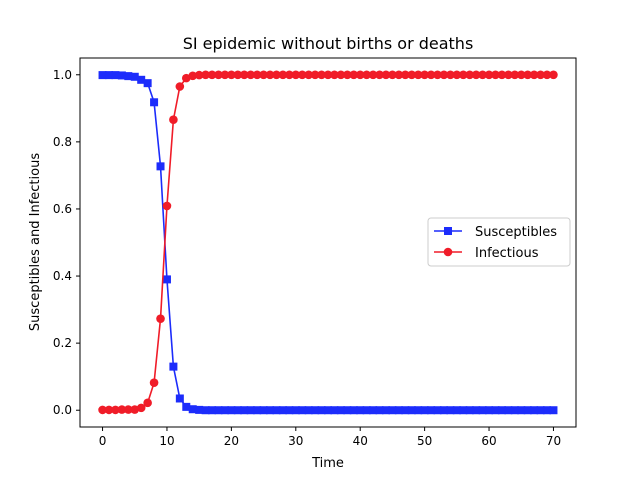 This screenshot has width=640, height=485. I want to click on y-tick-label: 0.2, so click(62, 343).